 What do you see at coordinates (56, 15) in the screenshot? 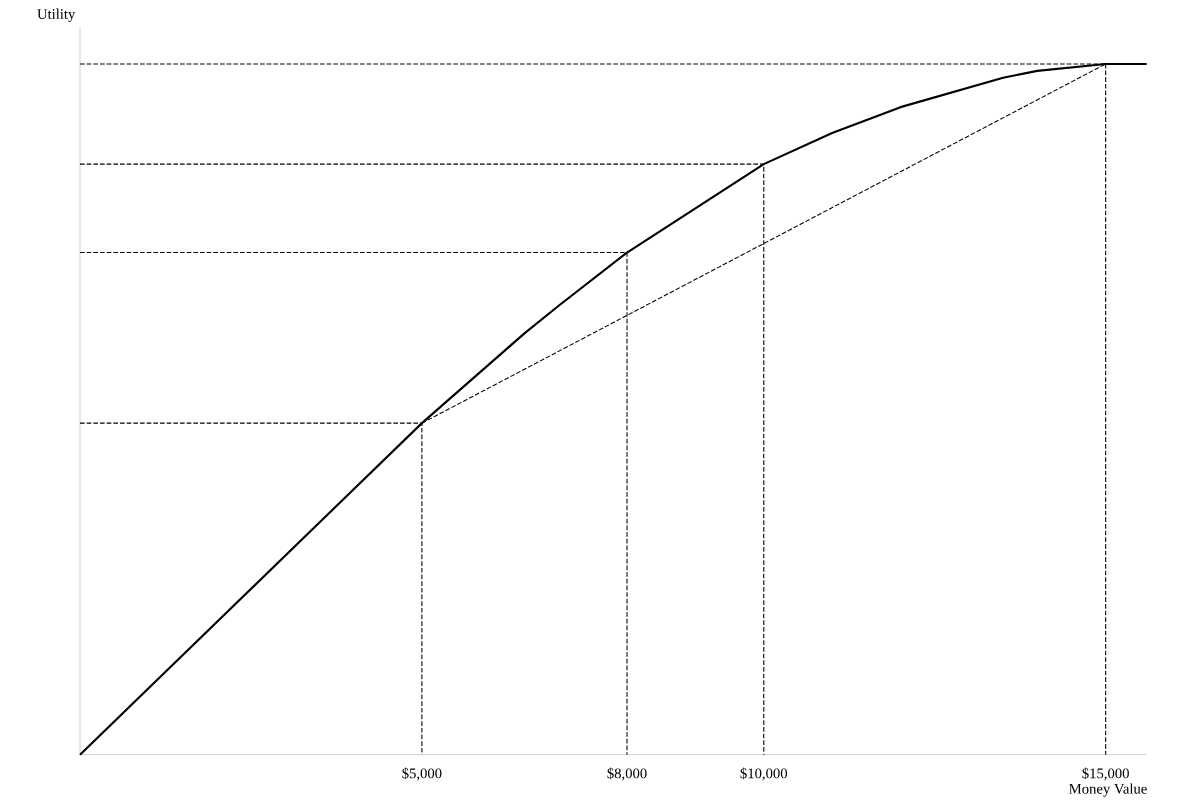
I see `y-axis-title: Utility` at bounding box center [56, 15].